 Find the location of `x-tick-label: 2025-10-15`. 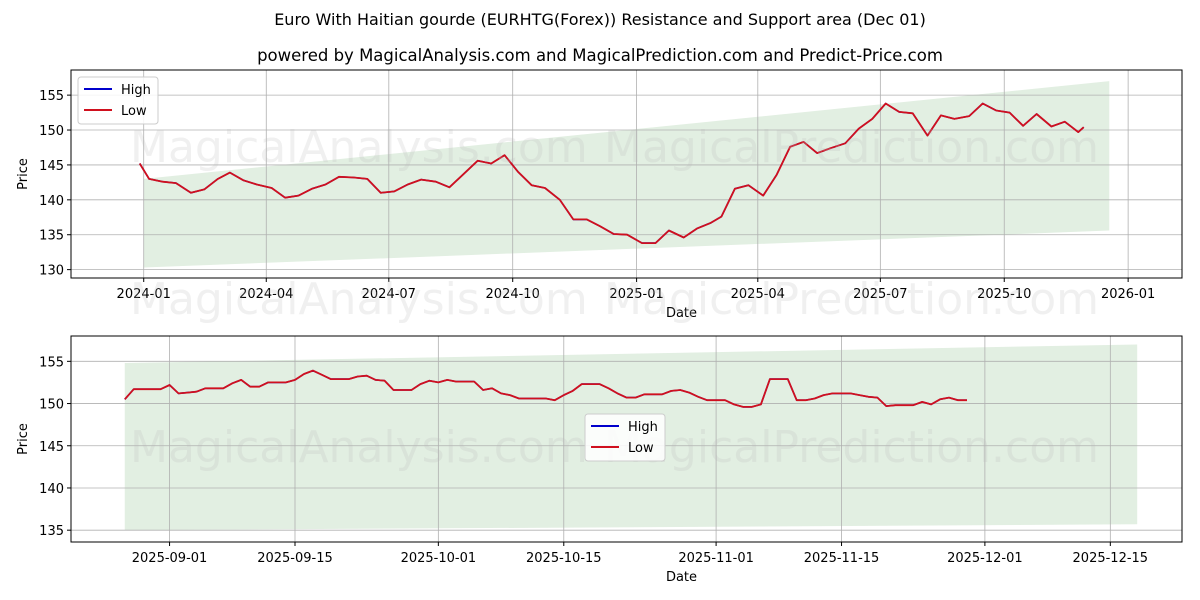

x-tick-label: 2025-10-15 is located at coordinates (564, 558).